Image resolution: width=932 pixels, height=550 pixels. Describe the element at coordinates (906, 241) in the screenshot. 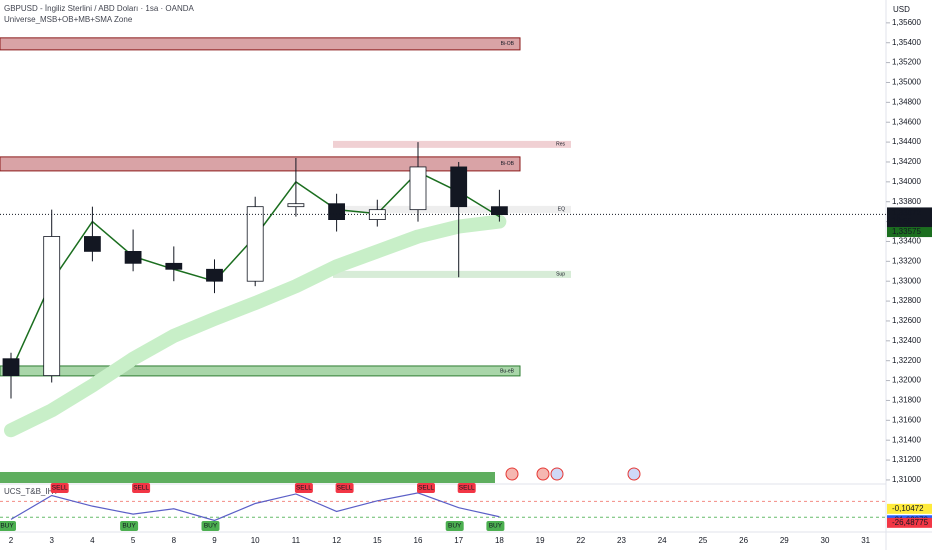

I see `y-tick-label: 1,33400` at that location.